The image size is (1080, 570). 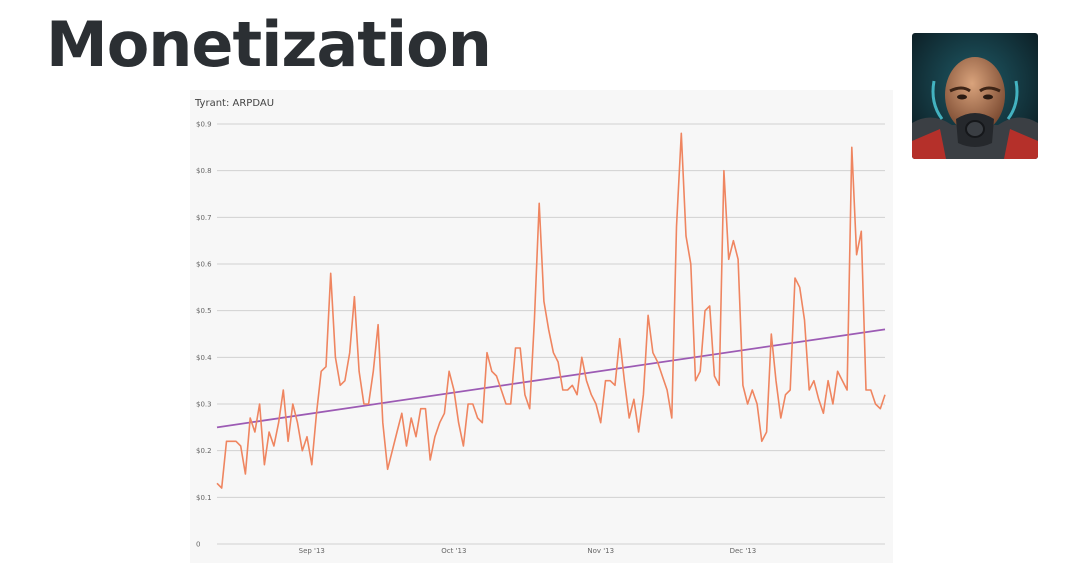 What do you see at coordinates (269, 44) in the screenshot?
I see `page-title: Monetization` at bounding box center [269, 44].